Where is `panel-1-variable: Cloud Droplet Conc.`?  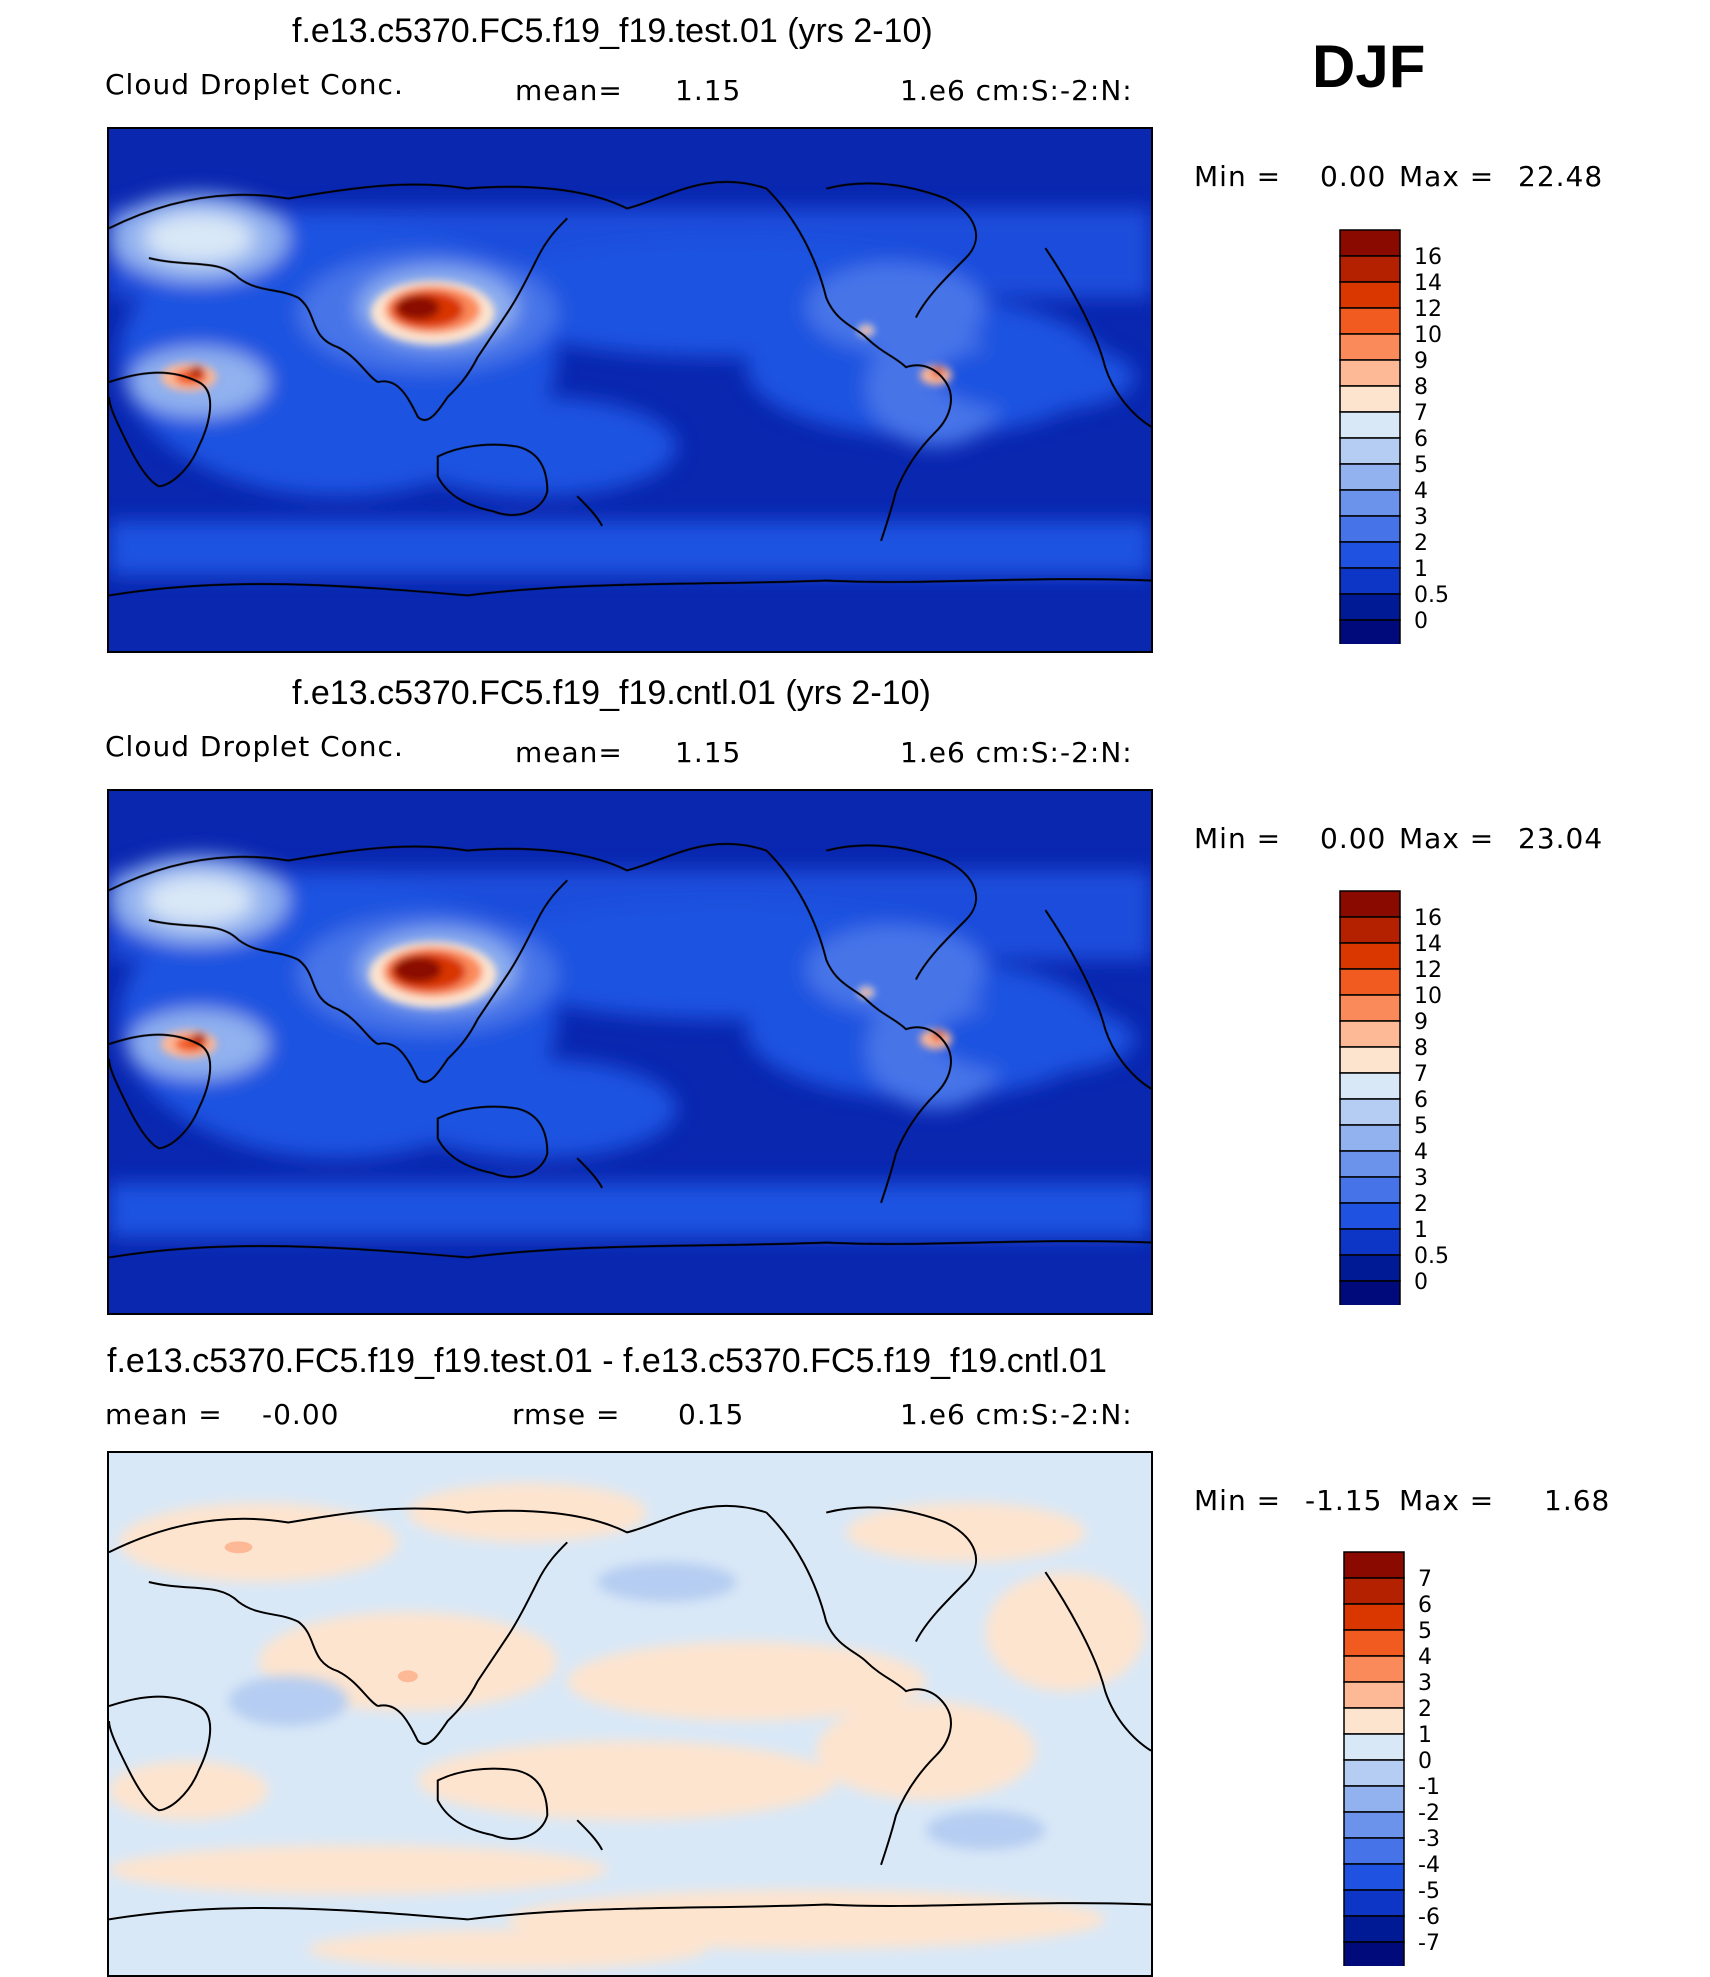
panel-1-variable: Cloud Droplet Conc. is located at coordinates (254, 84).